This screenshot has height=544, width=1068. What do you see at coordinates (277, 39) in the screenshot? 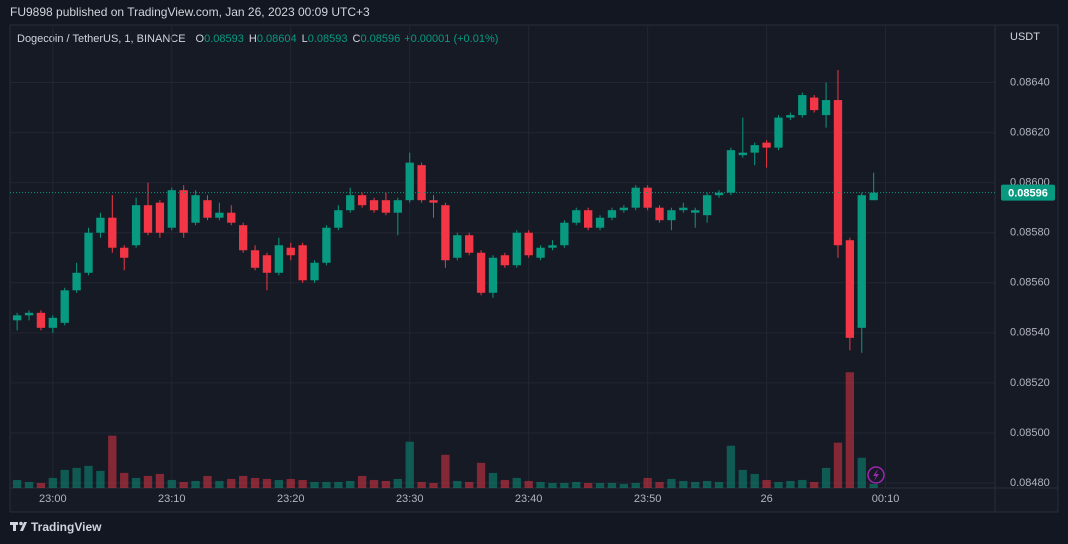
I see `legend-value: 0.08604` at bounding box center [277, 39].